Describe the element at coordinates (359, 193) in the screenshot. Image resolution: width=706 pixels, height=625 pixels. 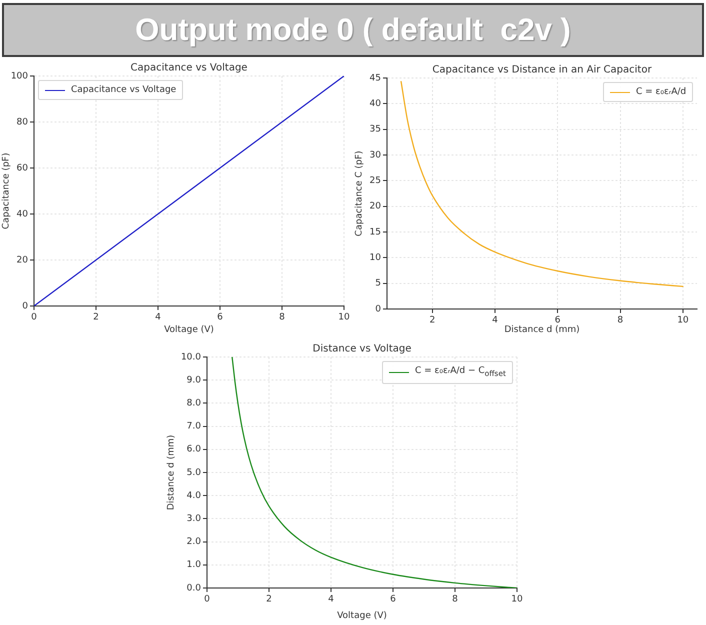
I see `y-axis-title: Capacitance C (pF)` at that location.